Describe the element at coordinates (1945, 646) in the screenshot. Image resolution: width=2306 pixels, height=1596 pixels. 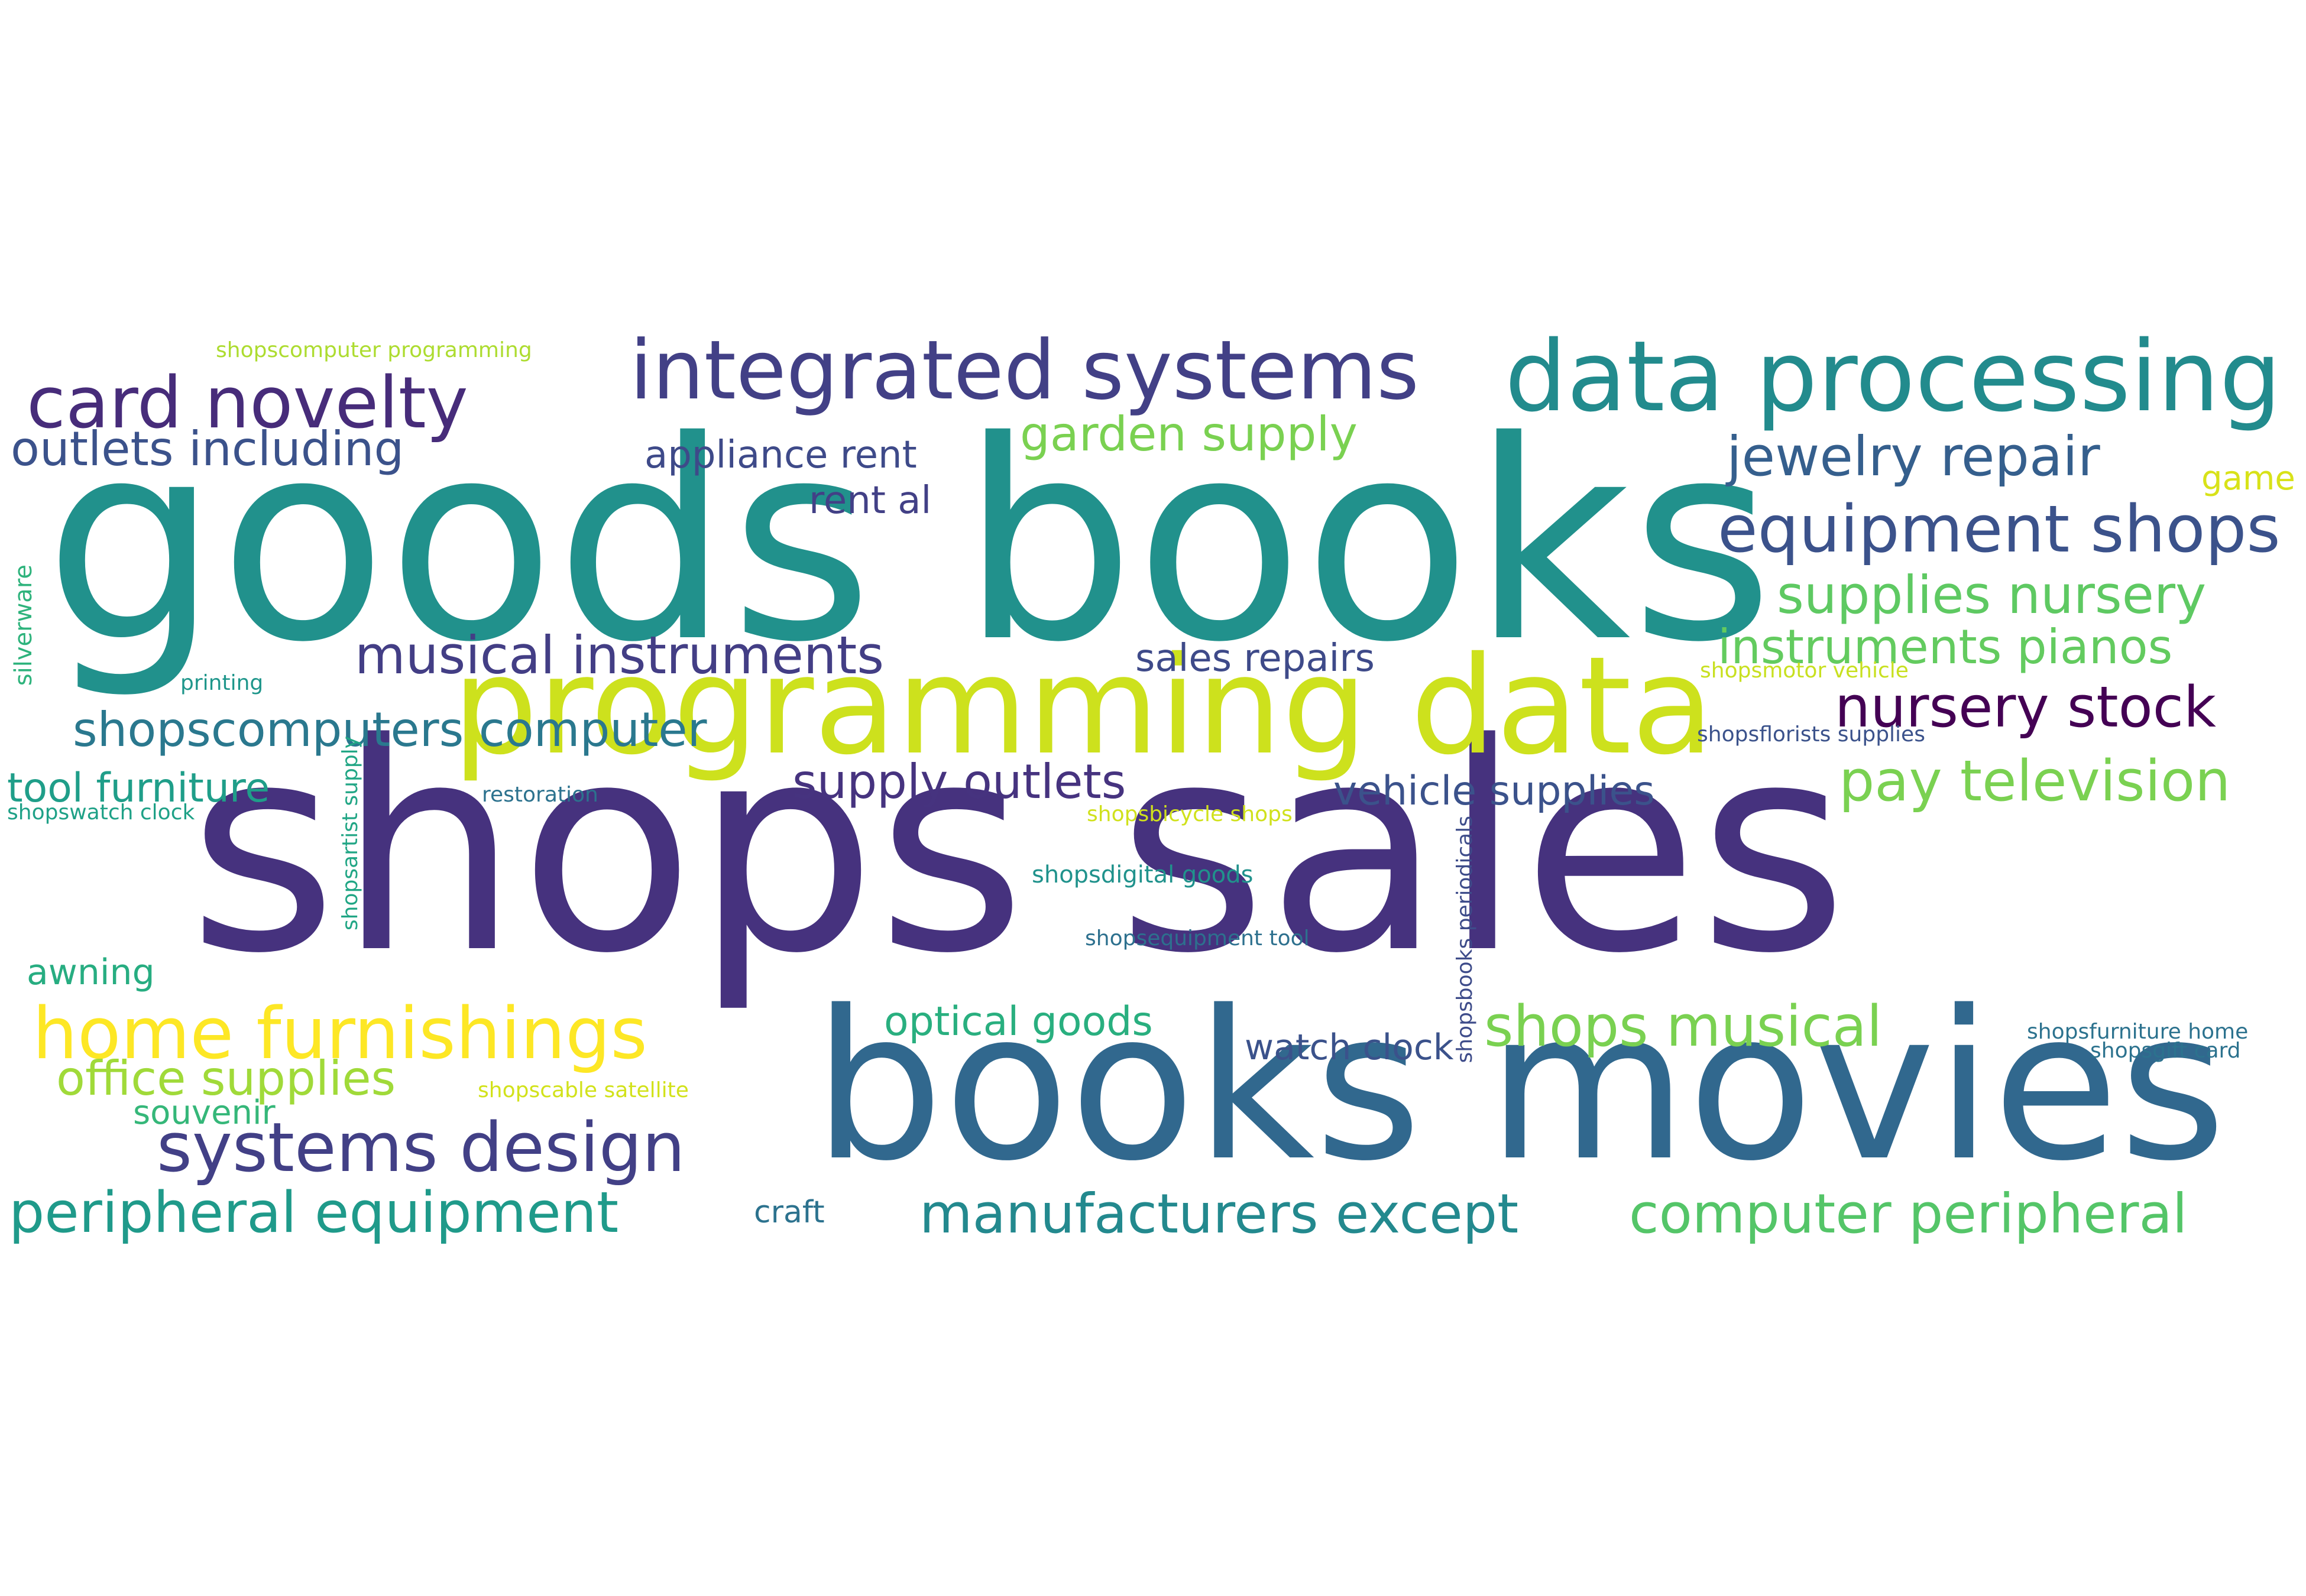
I see `word-instruments-pianos: instruments pianos` at that location.